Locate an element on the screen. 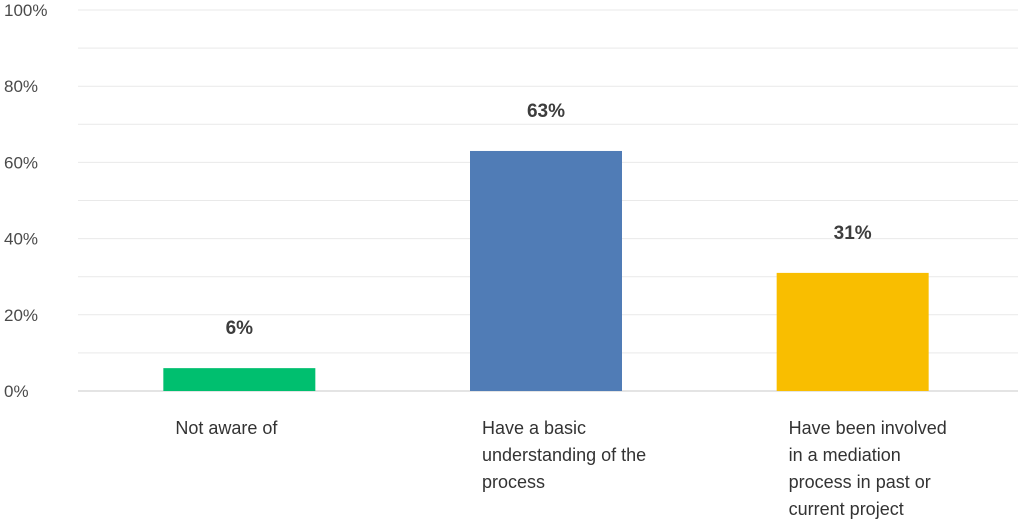 This screenshot has width=1018, height=519. category-label: Not aware of is located at coordinates (226, 428).